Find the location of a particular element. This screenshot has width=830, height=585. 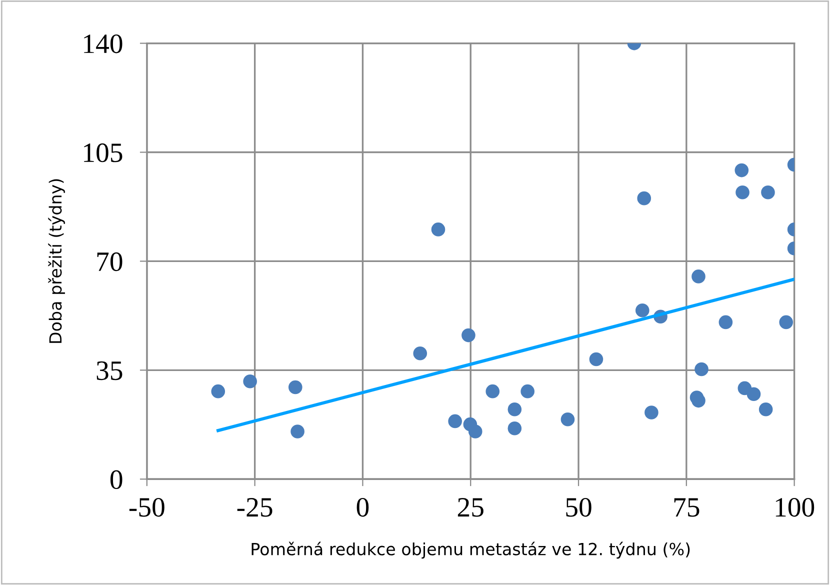

x-tick-label: 25 is located at coordinates (471, 507).